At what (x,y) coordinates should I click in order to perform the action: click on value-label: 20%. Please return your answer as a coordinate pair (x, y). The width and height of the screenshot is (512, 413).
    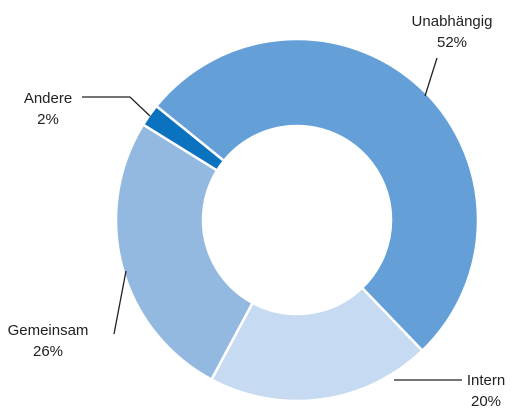
    Looking at the image, I should click on (486, 401).